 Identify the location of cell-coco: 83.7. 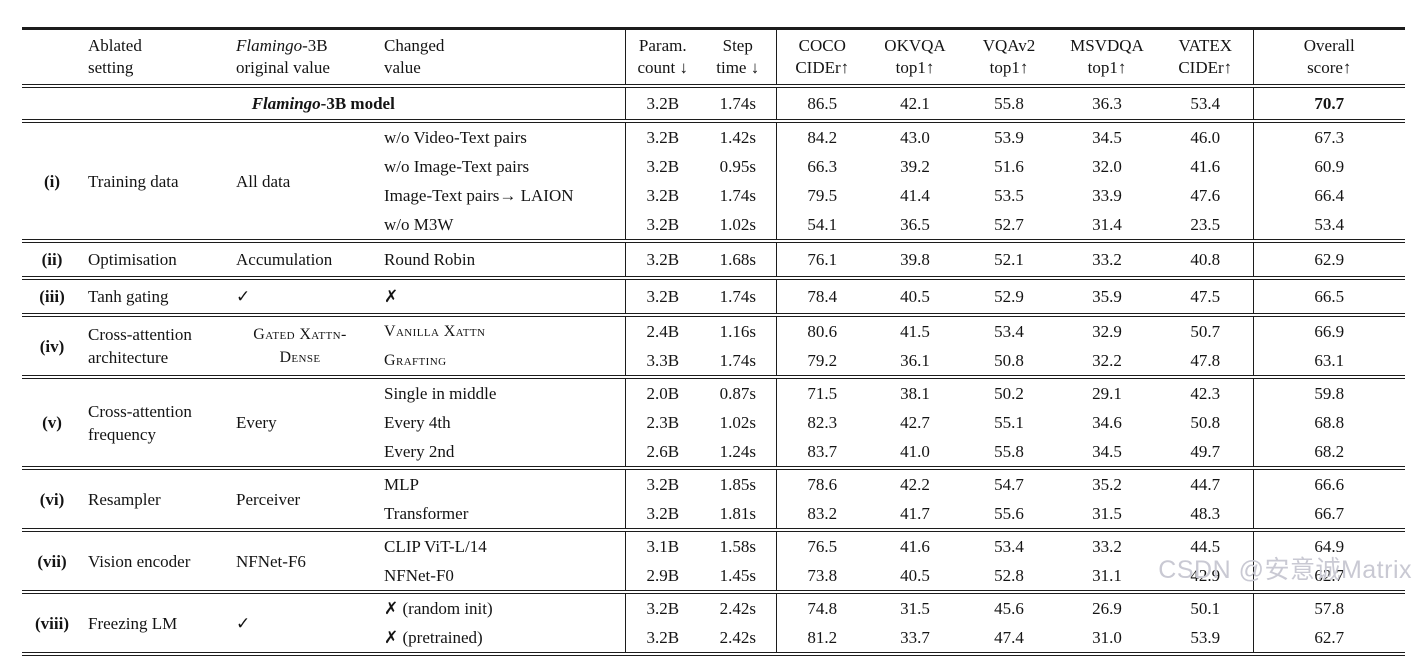
(821, 452).